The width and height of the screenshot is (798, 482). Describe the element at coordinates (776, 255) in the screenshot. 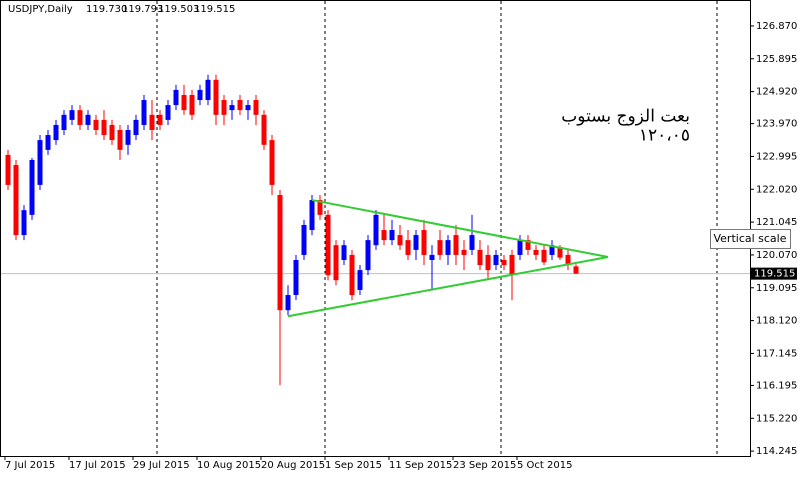

I see `y-tick-label: 120.070` at that location.